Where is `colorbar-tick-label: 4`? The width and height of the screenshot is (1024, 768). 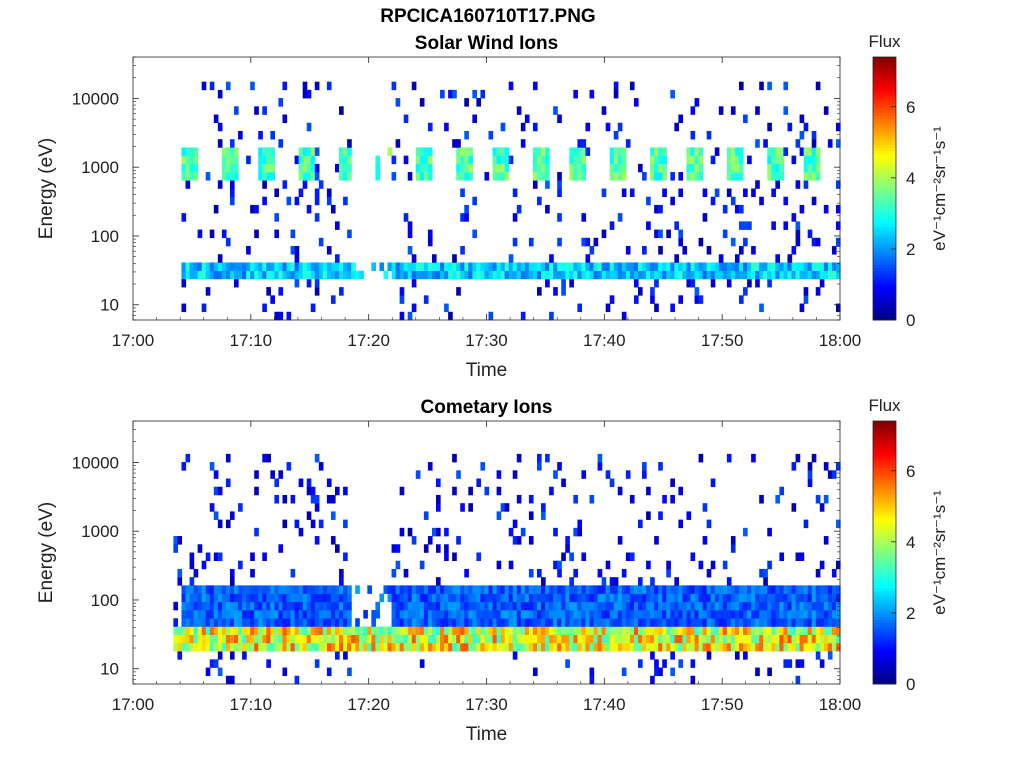
colorbar-tick-label: 4 is located at coordinates (910, 178).